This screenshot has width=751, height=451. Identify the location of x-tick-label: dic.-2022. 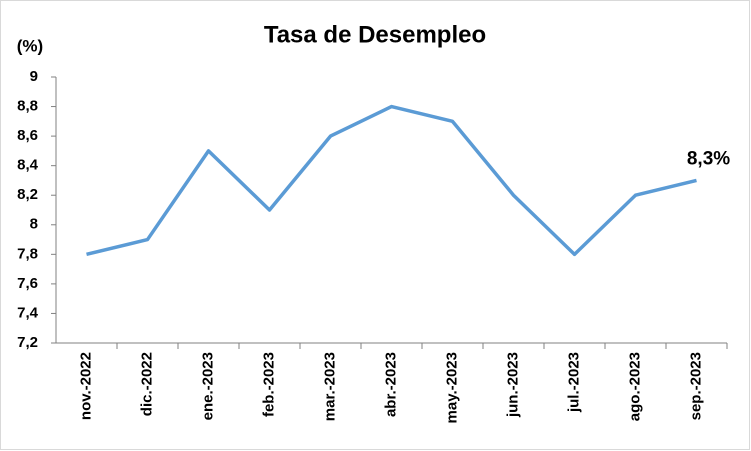
(146, 384).